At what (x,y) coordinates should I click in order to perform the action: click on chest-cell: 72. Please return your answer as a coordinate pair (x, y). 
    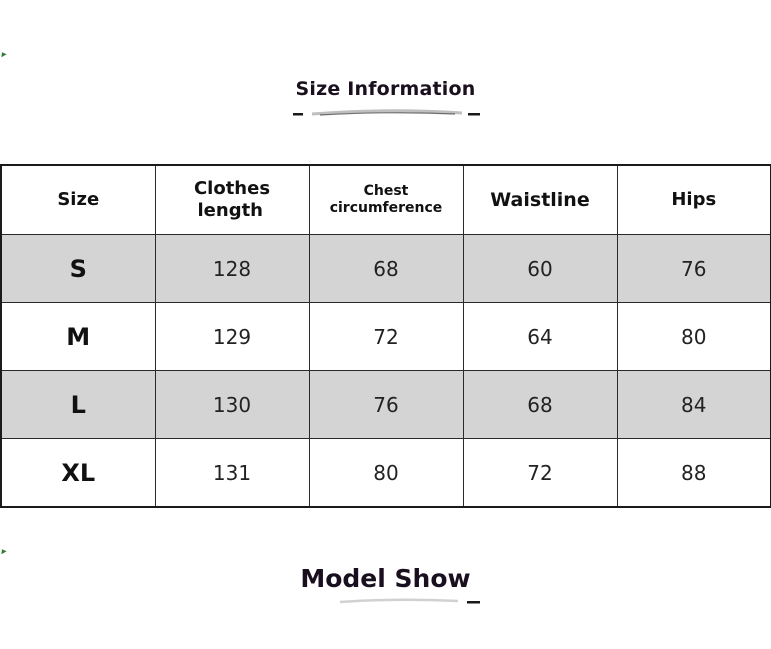
    Looking at the image, I should click on (386, 336).